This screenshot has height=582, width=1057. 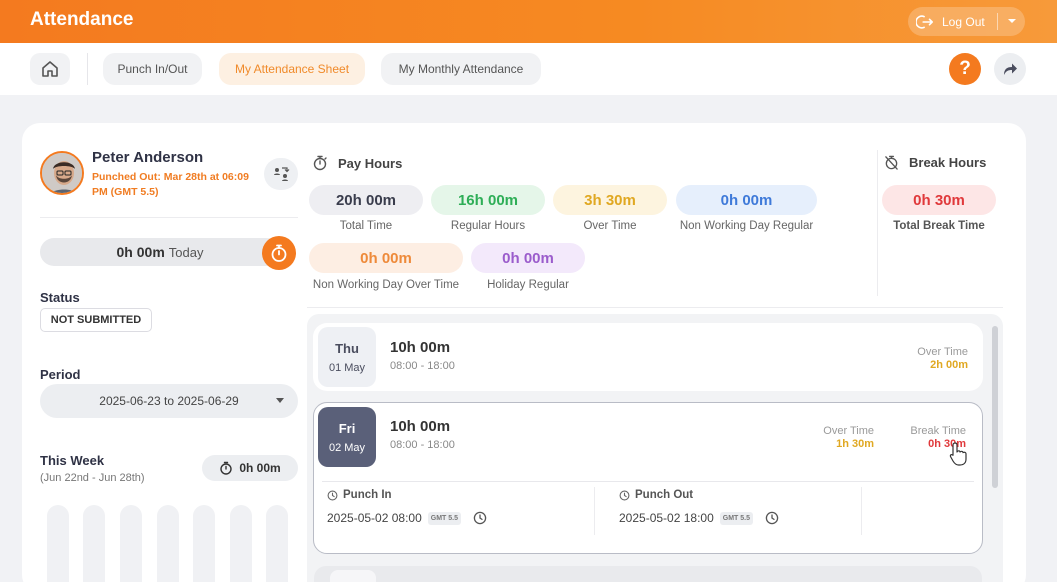 I want to click on tab-my-attendance-sheet: My Attendance Sheet, so click(x=292, y=69).